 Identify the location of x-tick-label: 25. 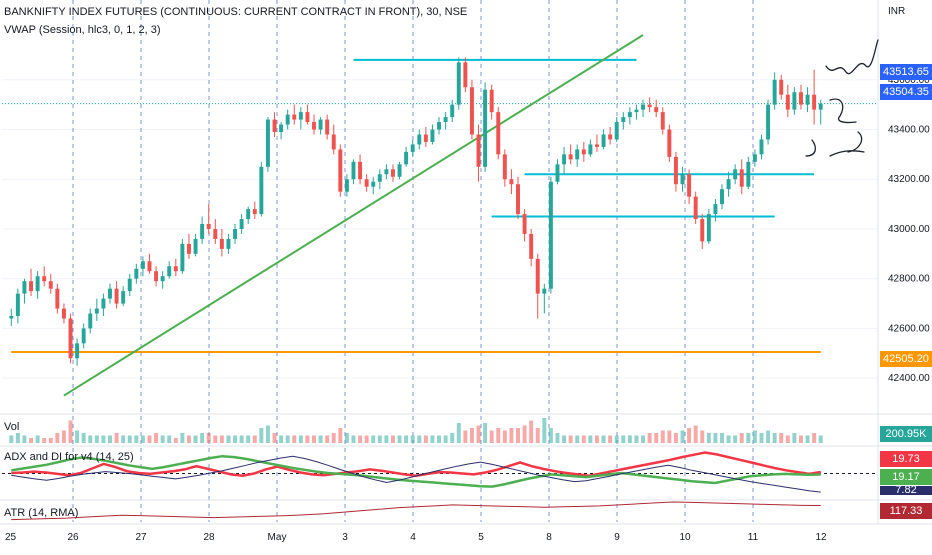
(11, 537).